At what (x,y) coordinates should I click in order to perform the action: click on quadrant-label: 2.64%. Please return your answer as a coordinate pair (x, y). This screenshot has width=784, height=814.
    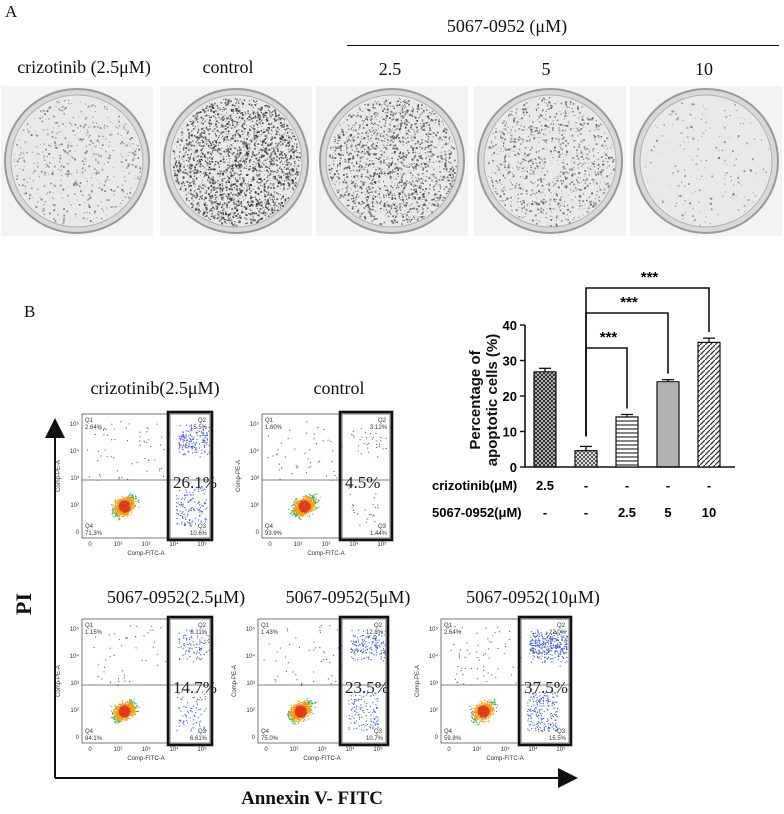
    Looking at the image, I should click on (453, 633).